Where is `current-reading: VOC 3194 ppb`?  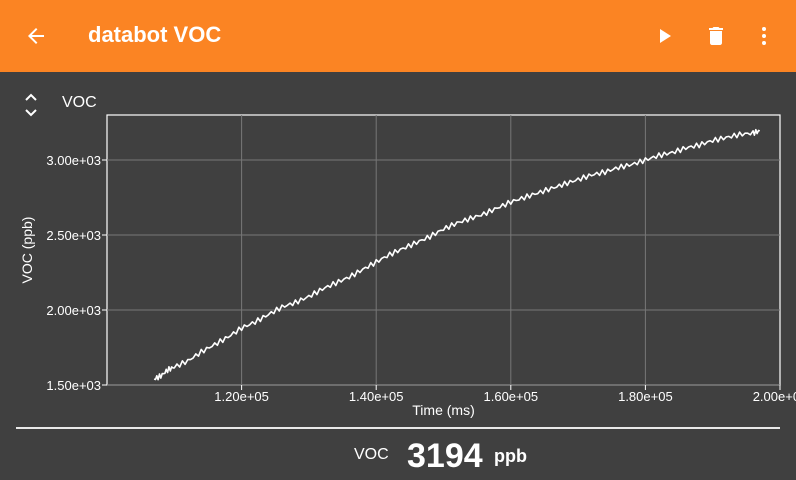
current-reading: VOC 3194 ppb is located at coordinates (398, 456).